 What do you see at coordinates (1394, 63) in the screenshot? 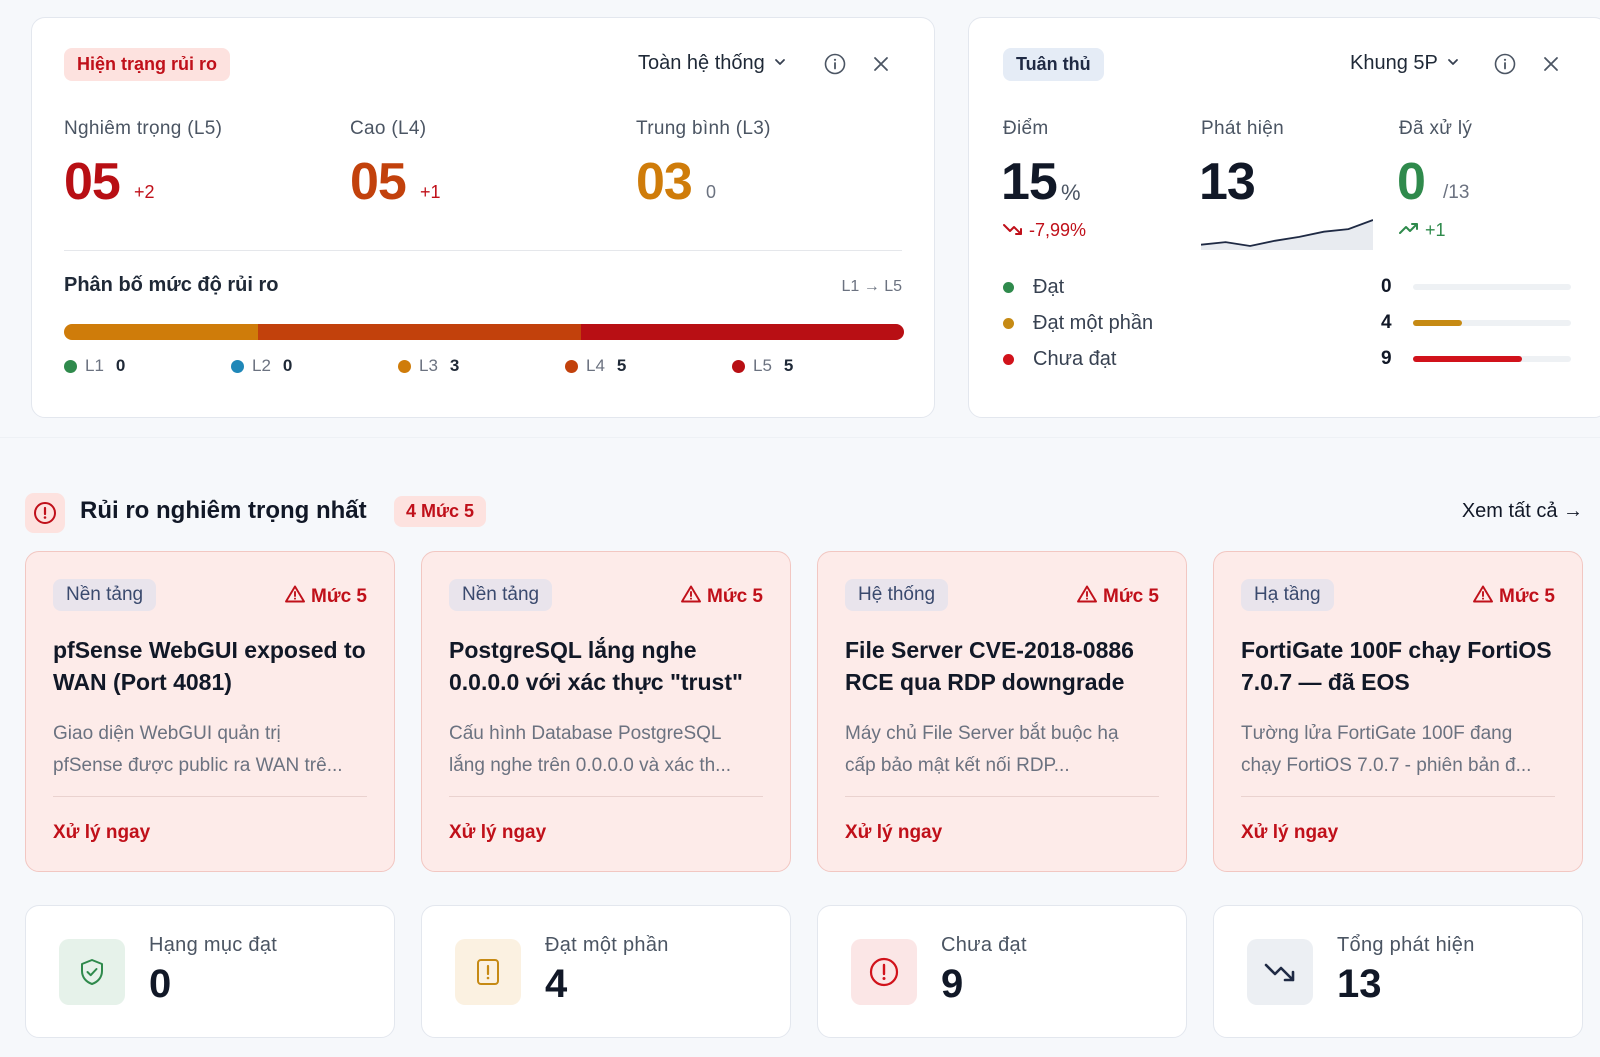
I see `framework-select-value: Khung 5P` at bounding box center [1394, 63].